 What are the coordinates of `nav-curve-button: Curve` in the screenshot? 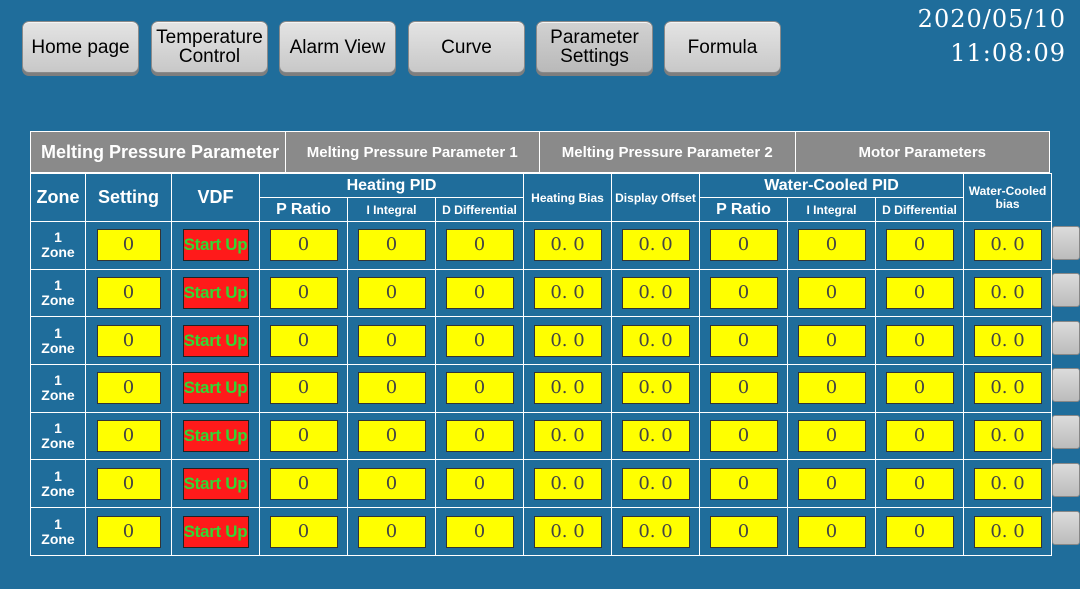 It's located at (466, 47).